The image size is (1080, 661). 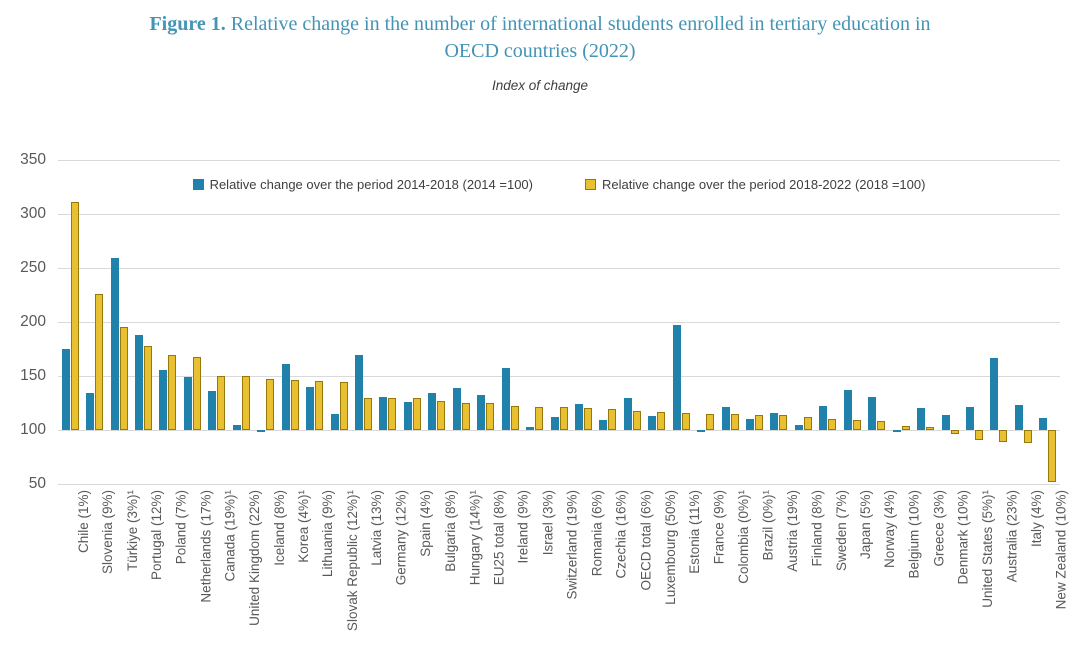 I want to click on x-axis-label: Sweden (7%), so click(x=841, y=531).